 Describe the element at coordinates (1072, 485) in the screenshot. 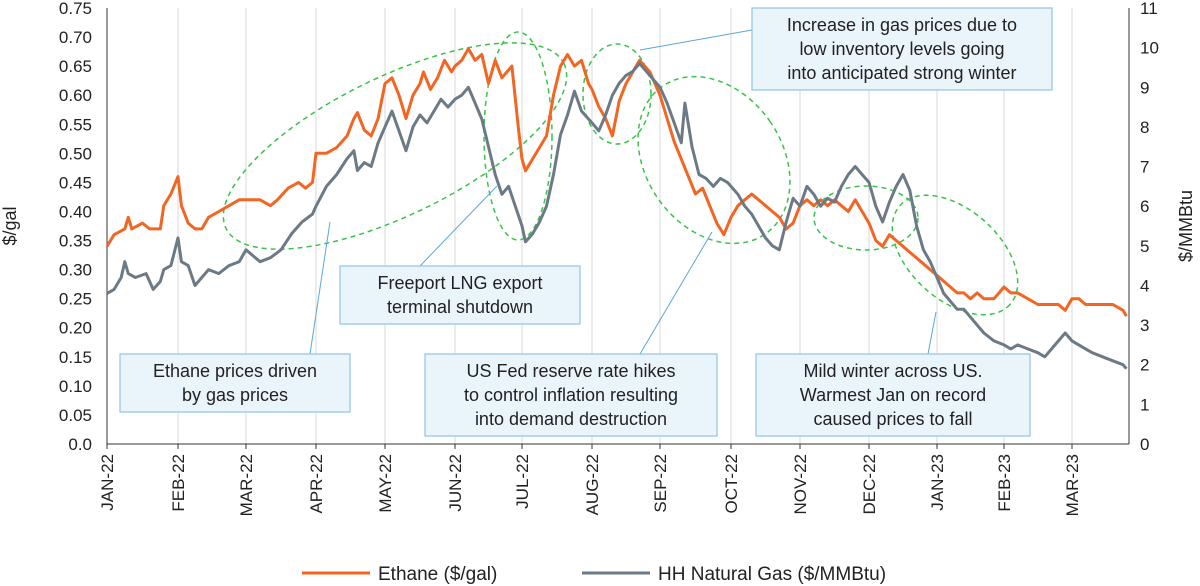

I see `x-tick-label: MAR-23` at that location.